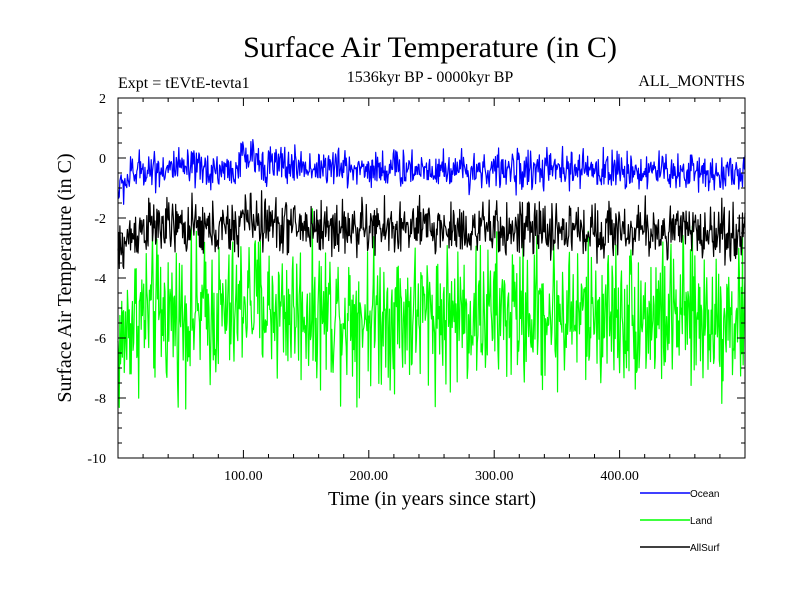 This screenshot has width=800, height=600. Describe the element at coordinates (619, 476) in the screenshot. I see `x-tick-label: 400.00` at that location.